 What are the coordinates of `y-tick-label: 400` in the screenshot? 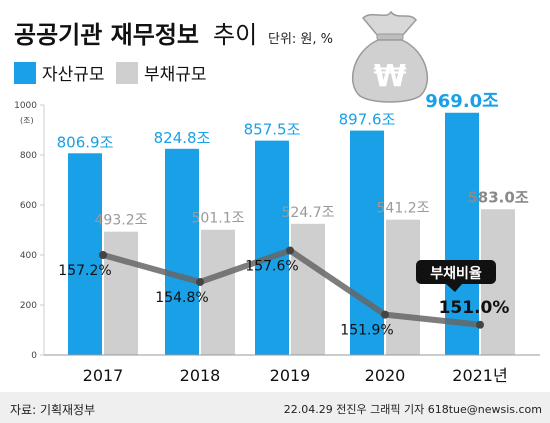 It's located at (28, 256).